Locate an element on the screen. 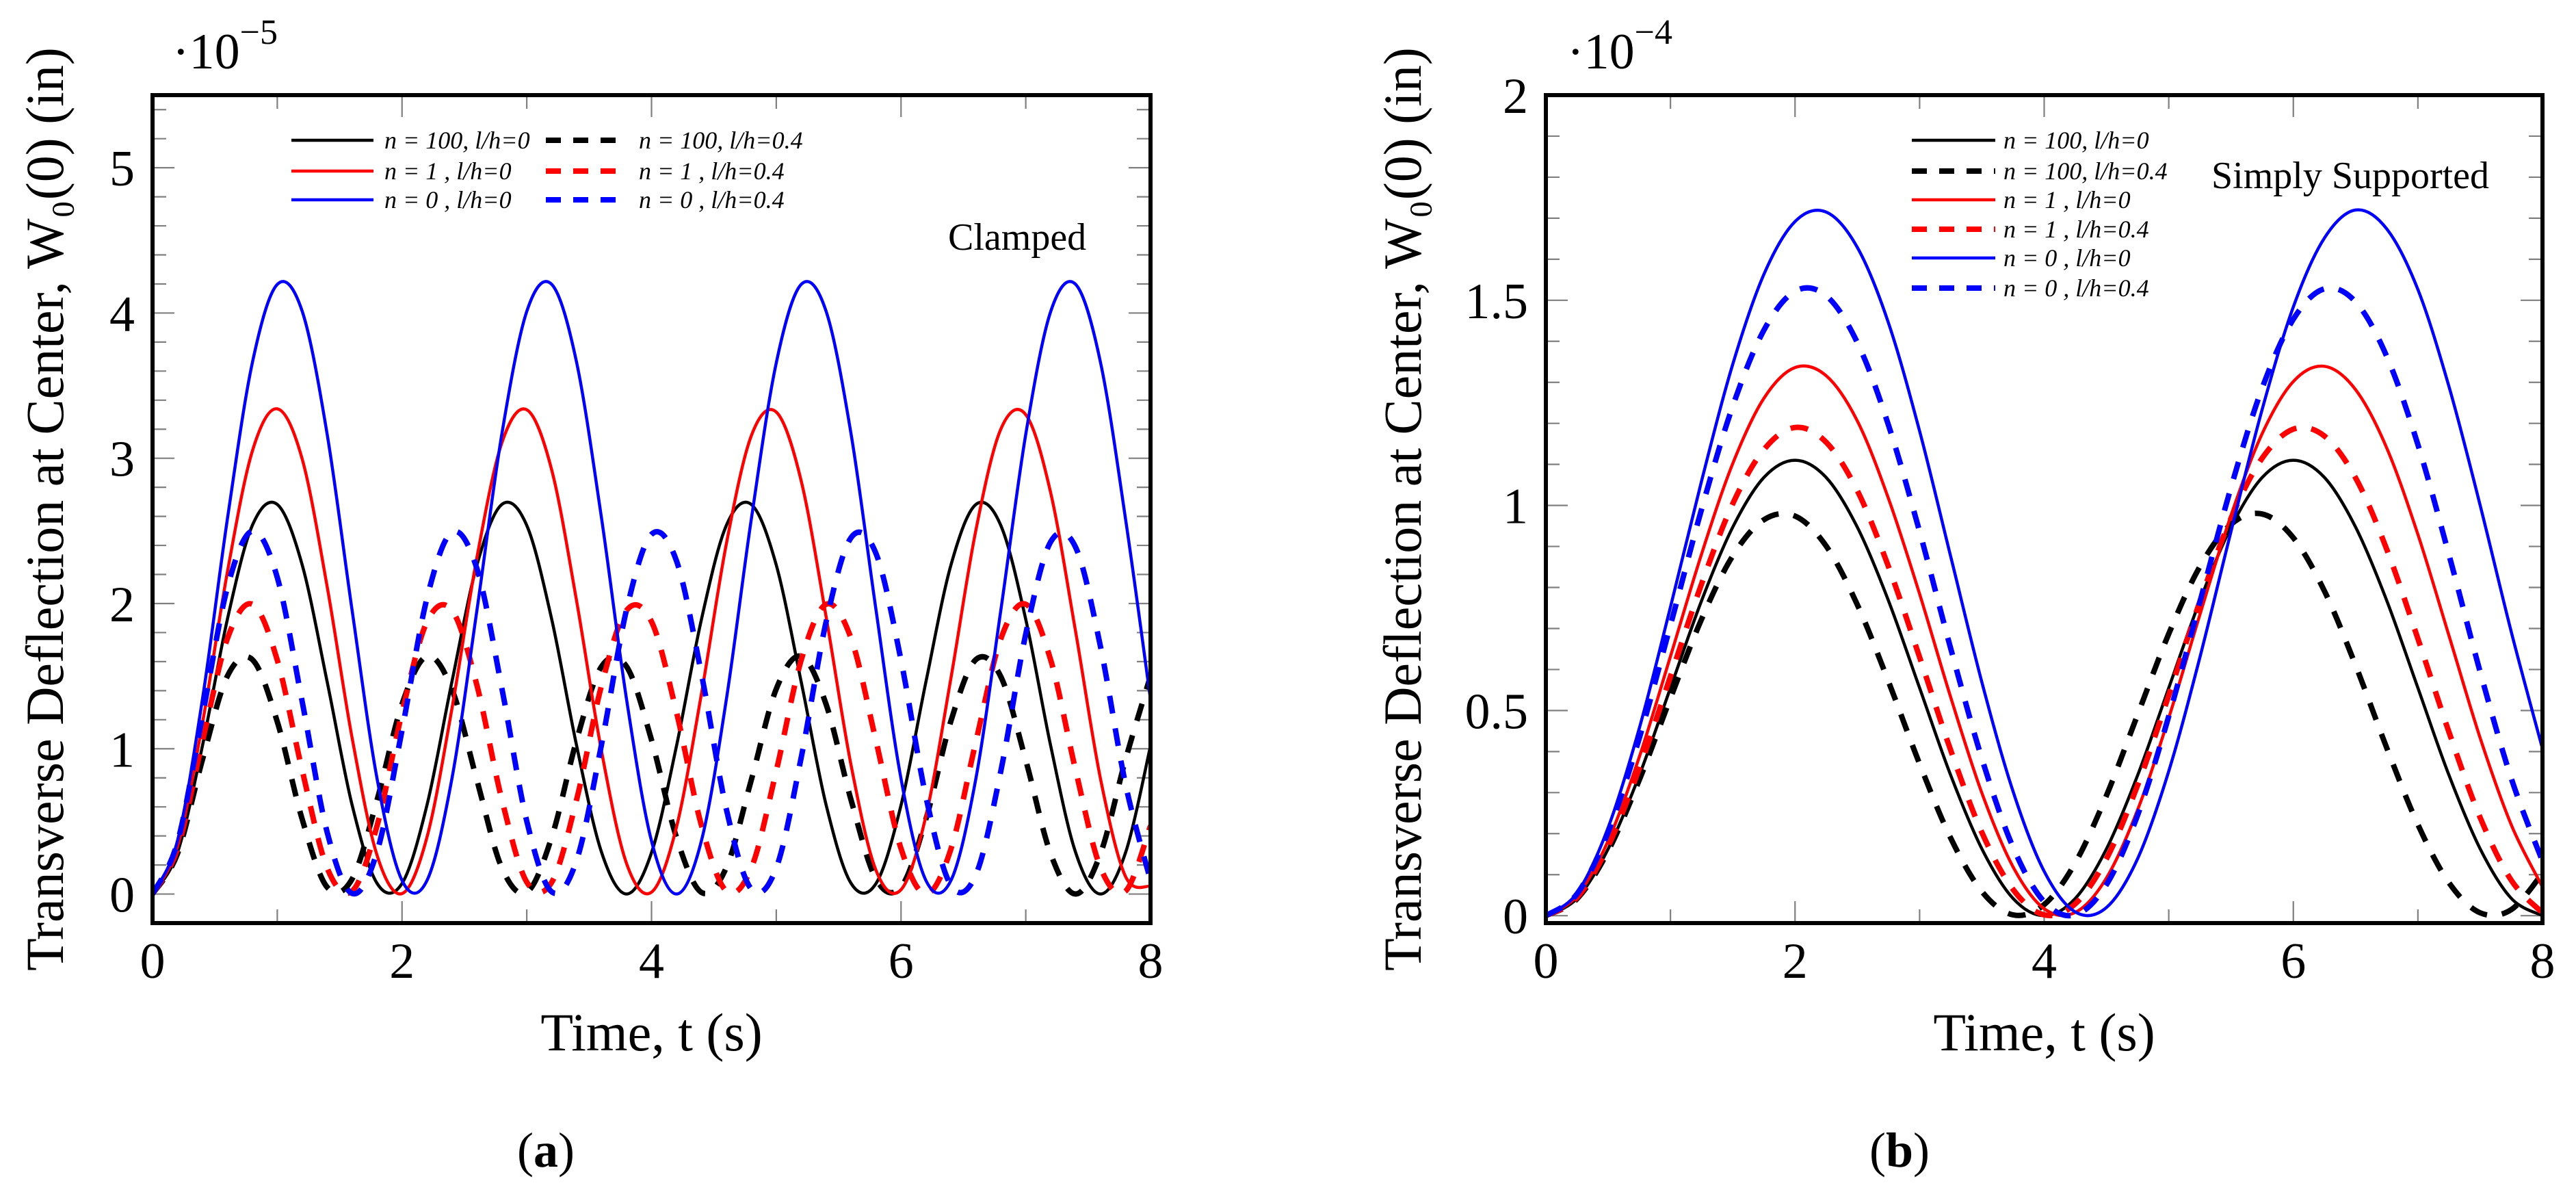  y-tick-label: 0.5 is located at coordinates (1497, 712).